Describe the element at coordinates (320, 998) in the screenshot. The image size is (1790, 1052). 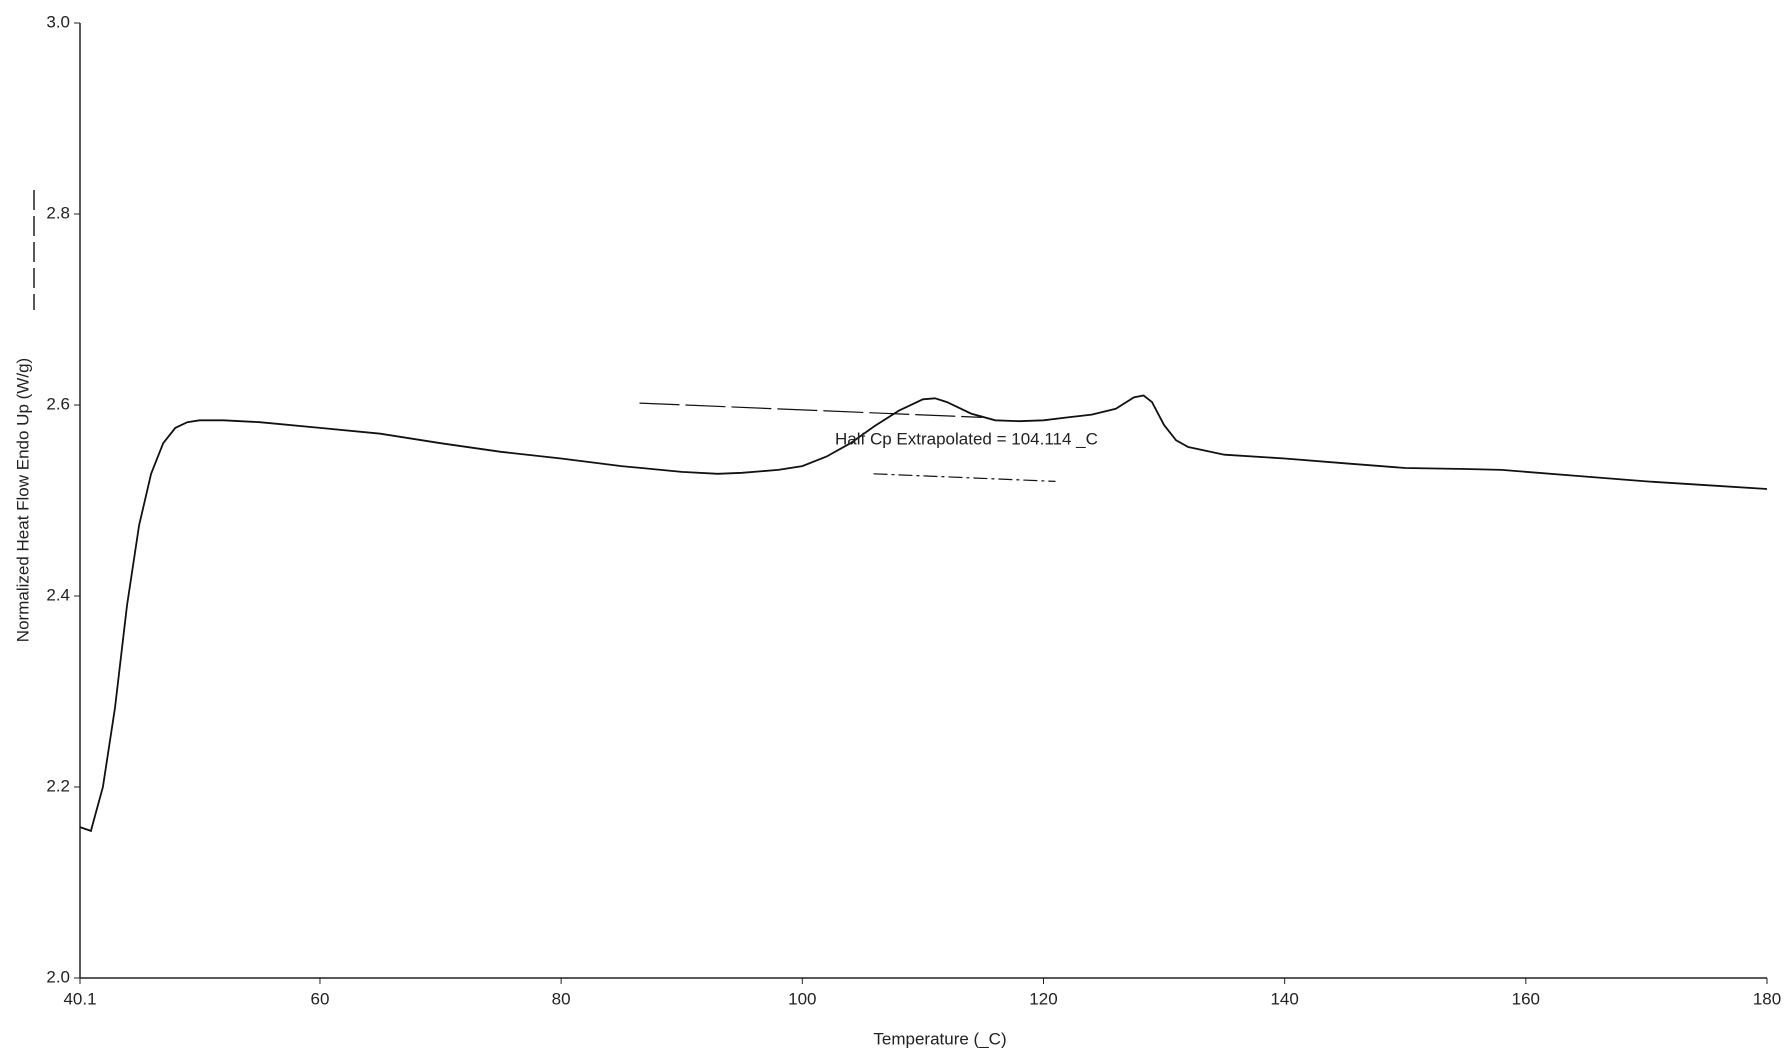
I see `x-tick-label: 60` at that location.